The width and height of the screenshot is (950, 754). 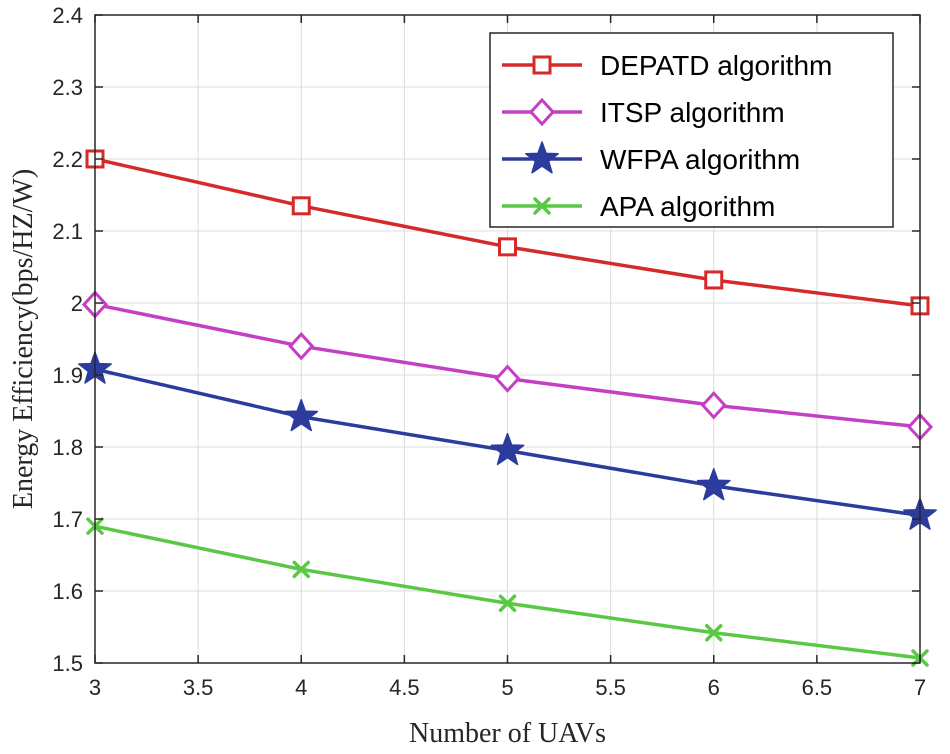 I want to click on x-axis-title: Number of UAVs, so click(x=507, y=733).